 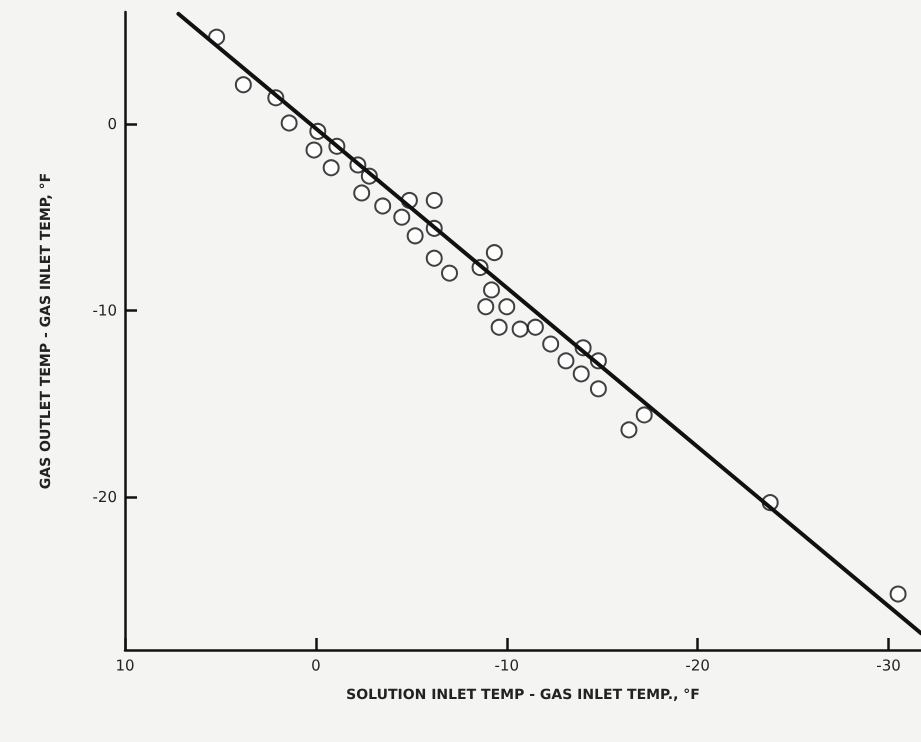 I want to click on x-tick-label: 10, so click(x=125, y=665).